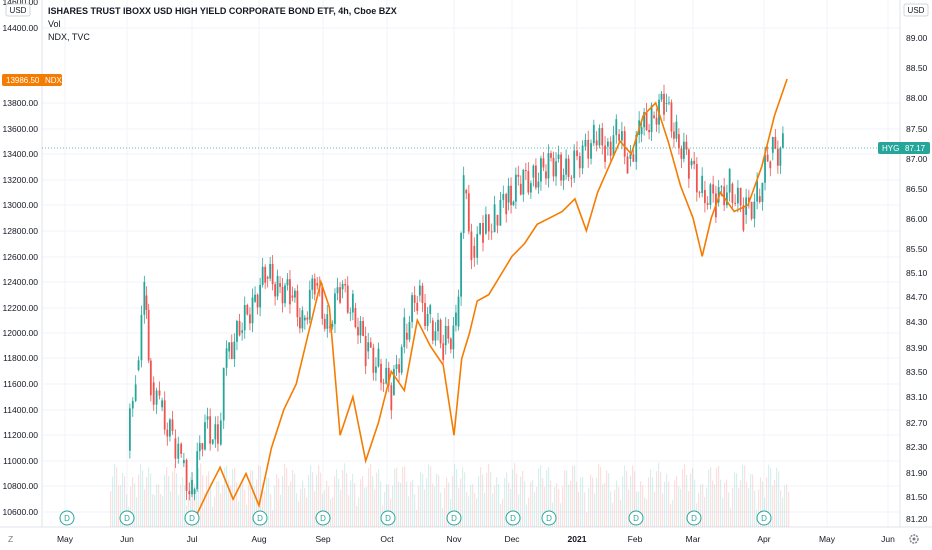 The width and height of the screenshot is (932, 550). What do you see at coordinates (693, 539) in the screenshot?
I see `time-tick-label: Mar` at bounding box center [693, 539].